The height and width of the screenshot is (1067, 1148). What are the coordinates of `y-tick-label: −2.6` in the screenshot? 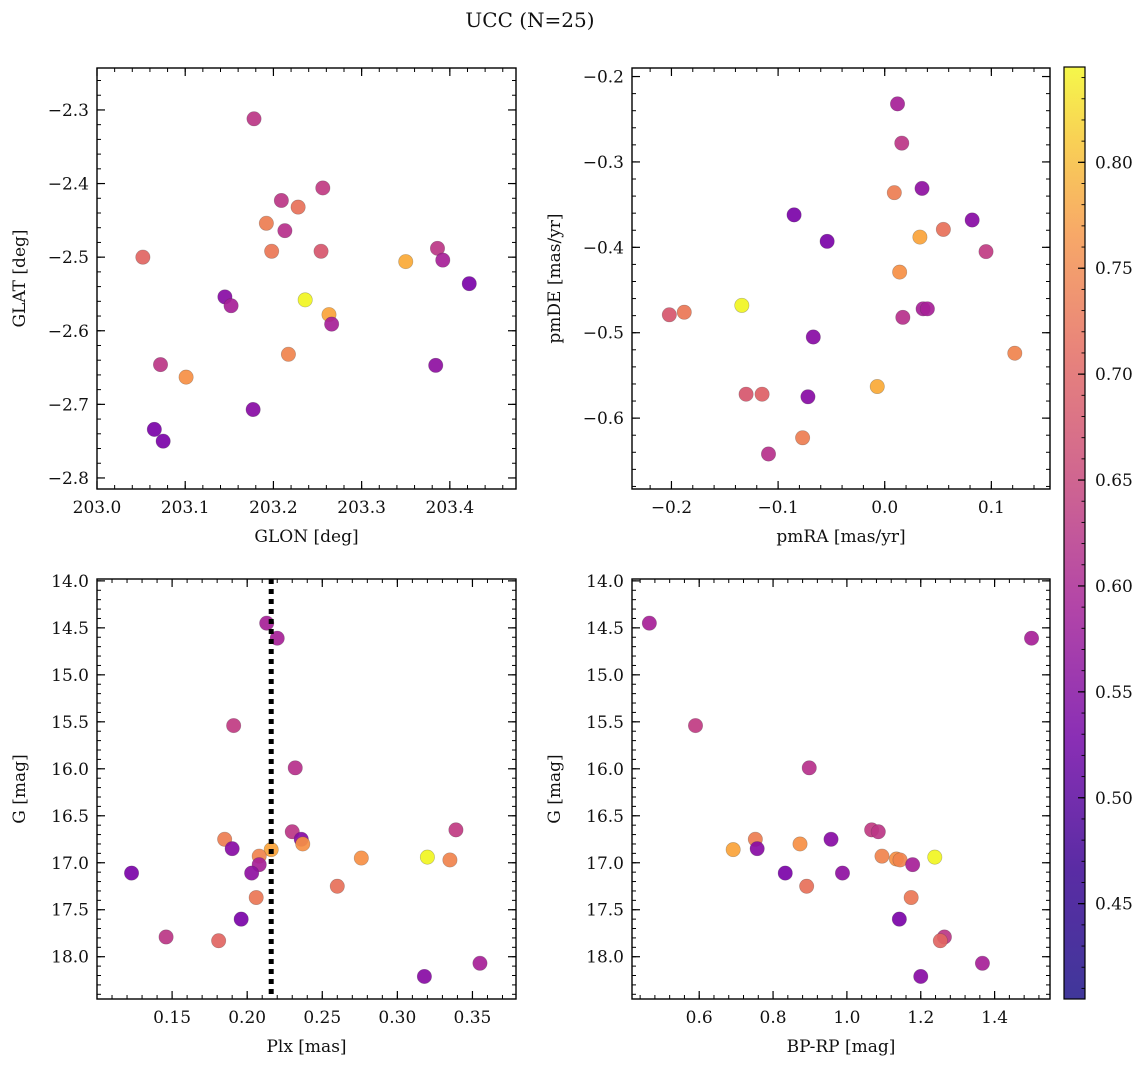 It's located at (68, 332).